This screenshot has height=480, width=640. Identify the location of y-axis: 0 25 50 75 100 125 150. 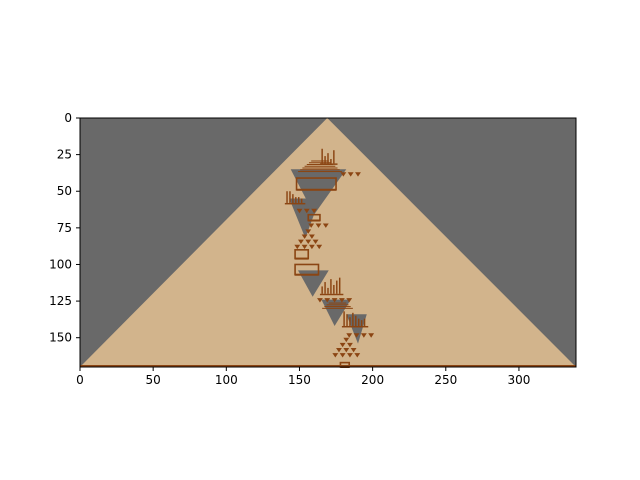
(64, 228).